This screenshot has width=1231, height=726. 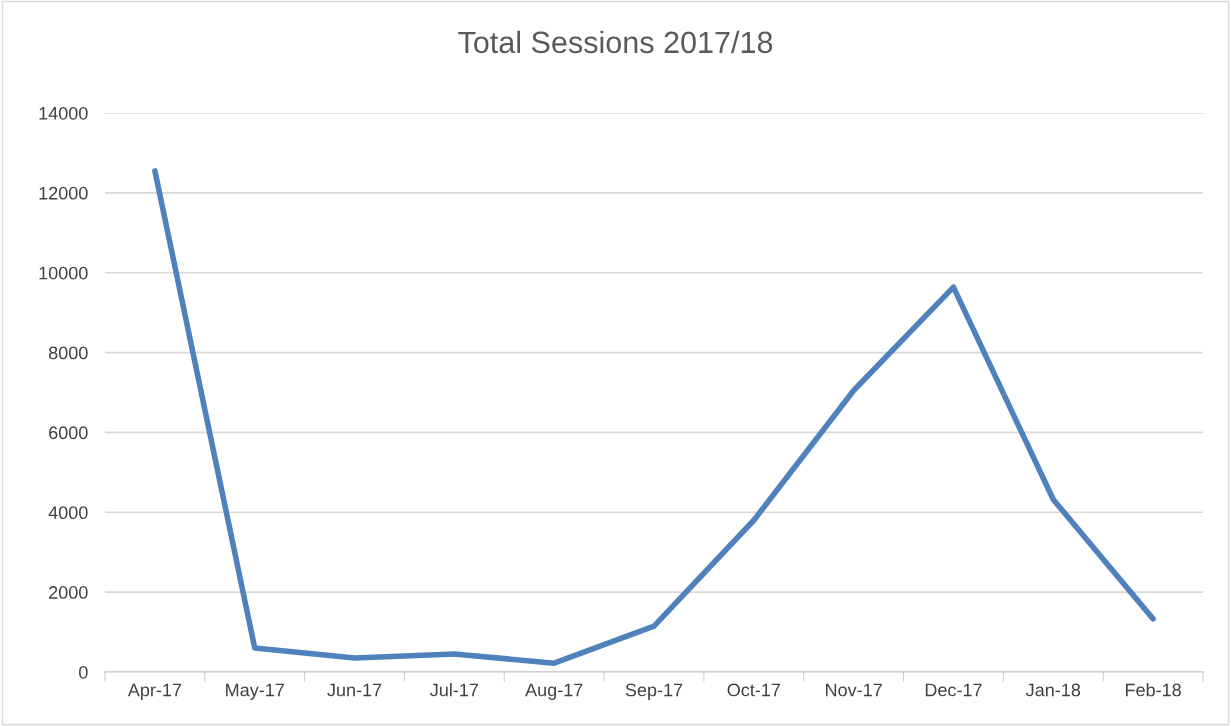 I want to click on x-tick-label: Apr-17, so click(x=154, y=691).